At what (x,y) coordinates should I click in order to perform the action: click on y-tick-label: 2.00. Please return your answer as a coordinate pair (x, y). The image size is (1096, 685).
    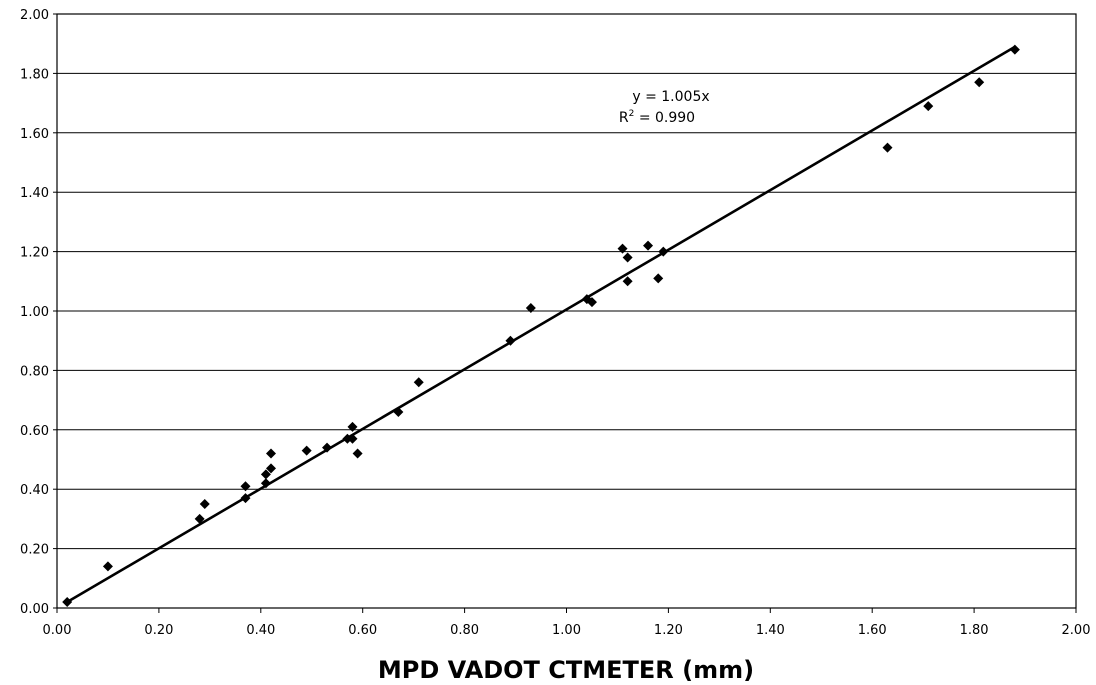
    Looking at the image, I should click on (34, 15).